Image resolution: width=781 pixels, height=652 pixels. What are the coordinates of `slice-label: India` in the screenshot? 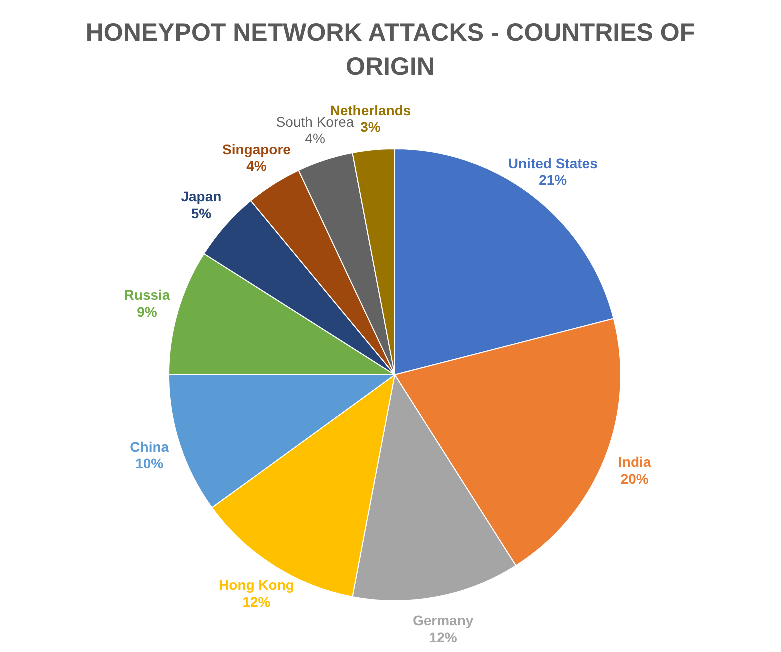 It's located at (635, 462).